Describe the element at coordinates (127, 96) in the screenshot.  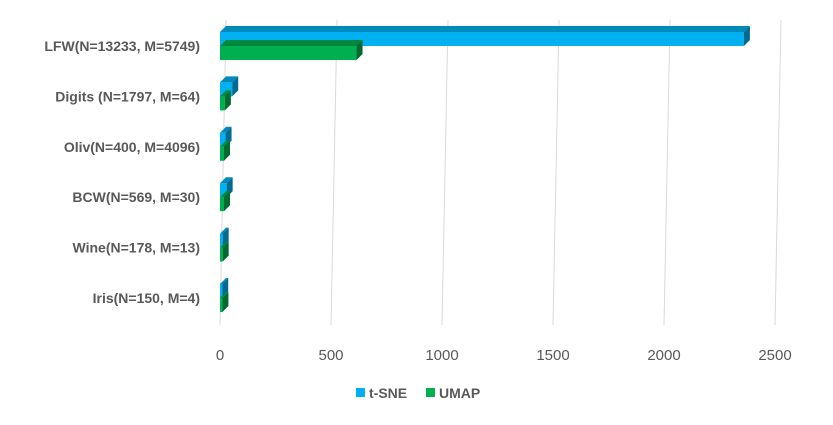
I see `category-label: Digits (N=1797, M=64)` at that location.